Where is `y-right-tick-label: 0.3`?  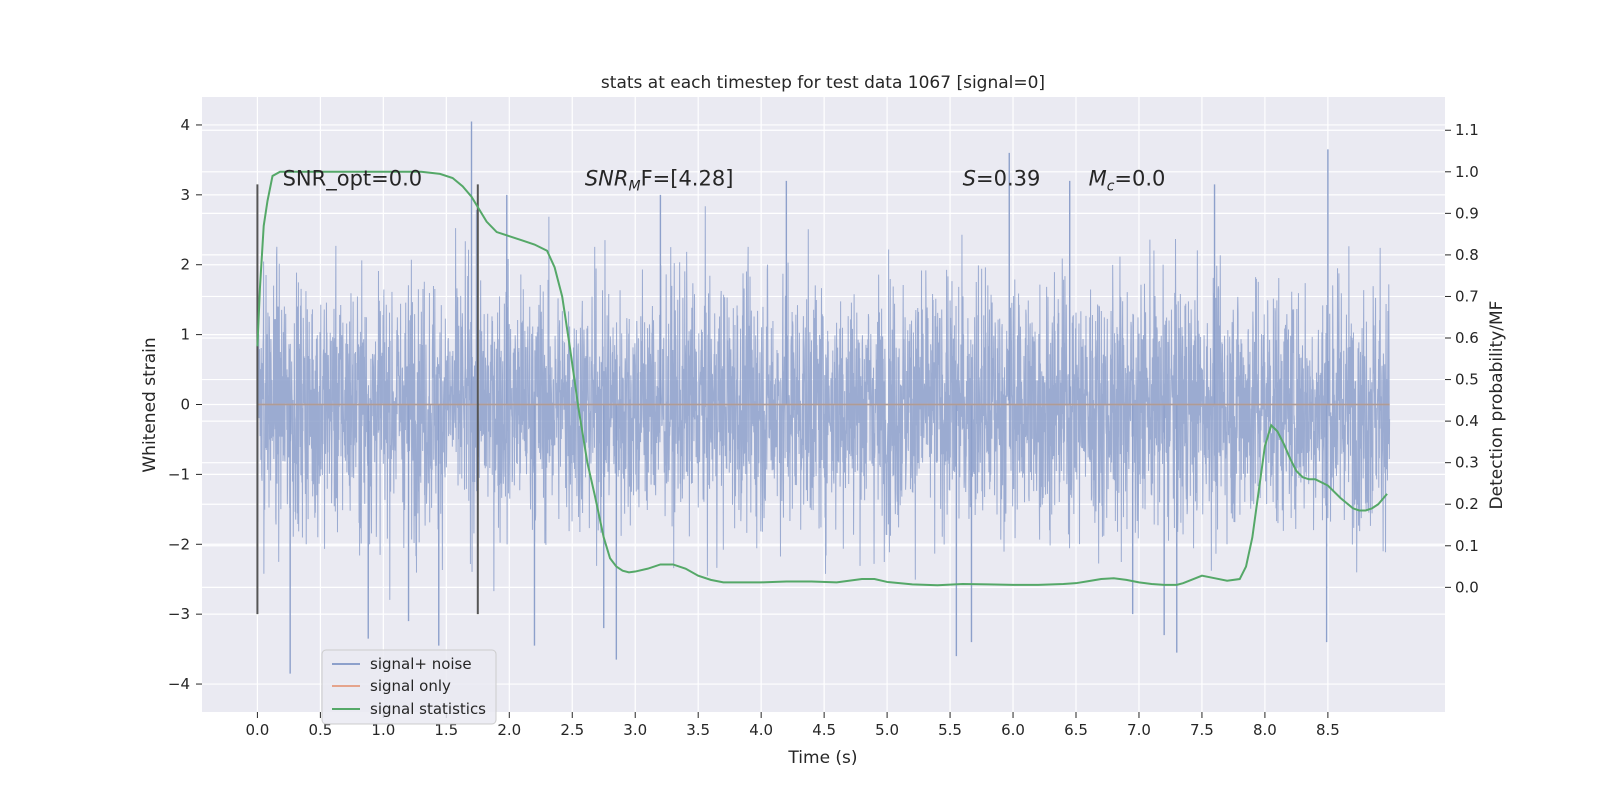 y-right-tick-label: 0.3 is located at coordinates (1467, 463).